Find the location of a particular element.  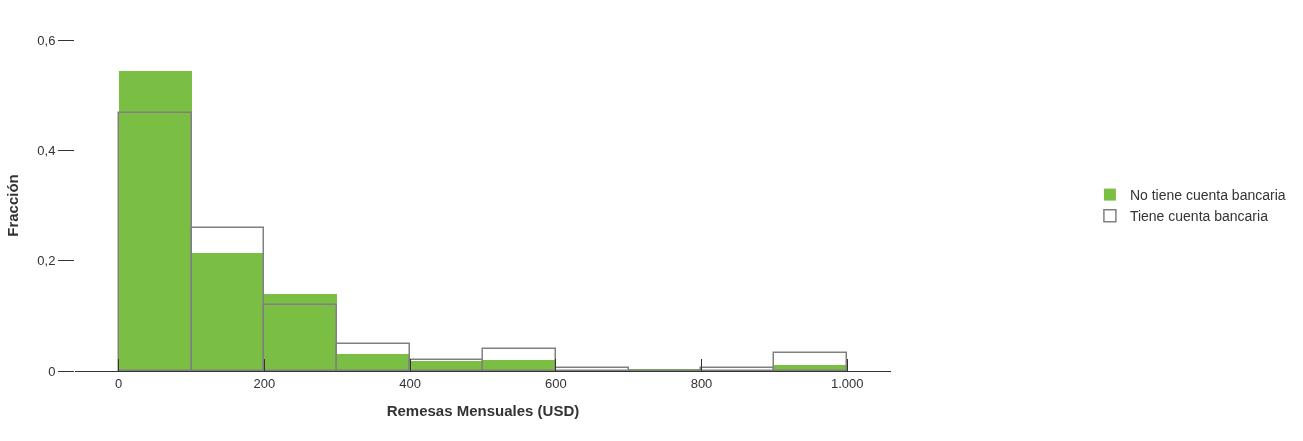

y-tick-label: 0,4 is located at coordinates (46, 150).